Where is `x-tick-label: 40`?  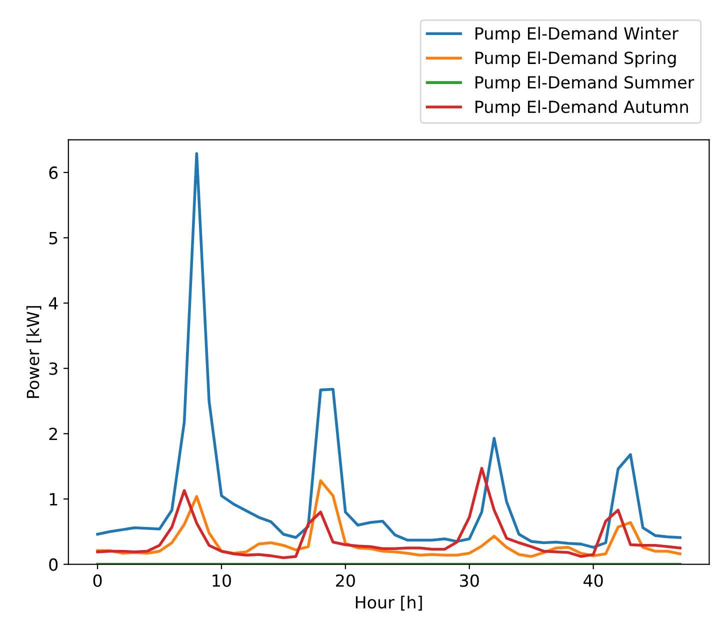 x-tick-label: 40 is located at coordinates (593, 580).